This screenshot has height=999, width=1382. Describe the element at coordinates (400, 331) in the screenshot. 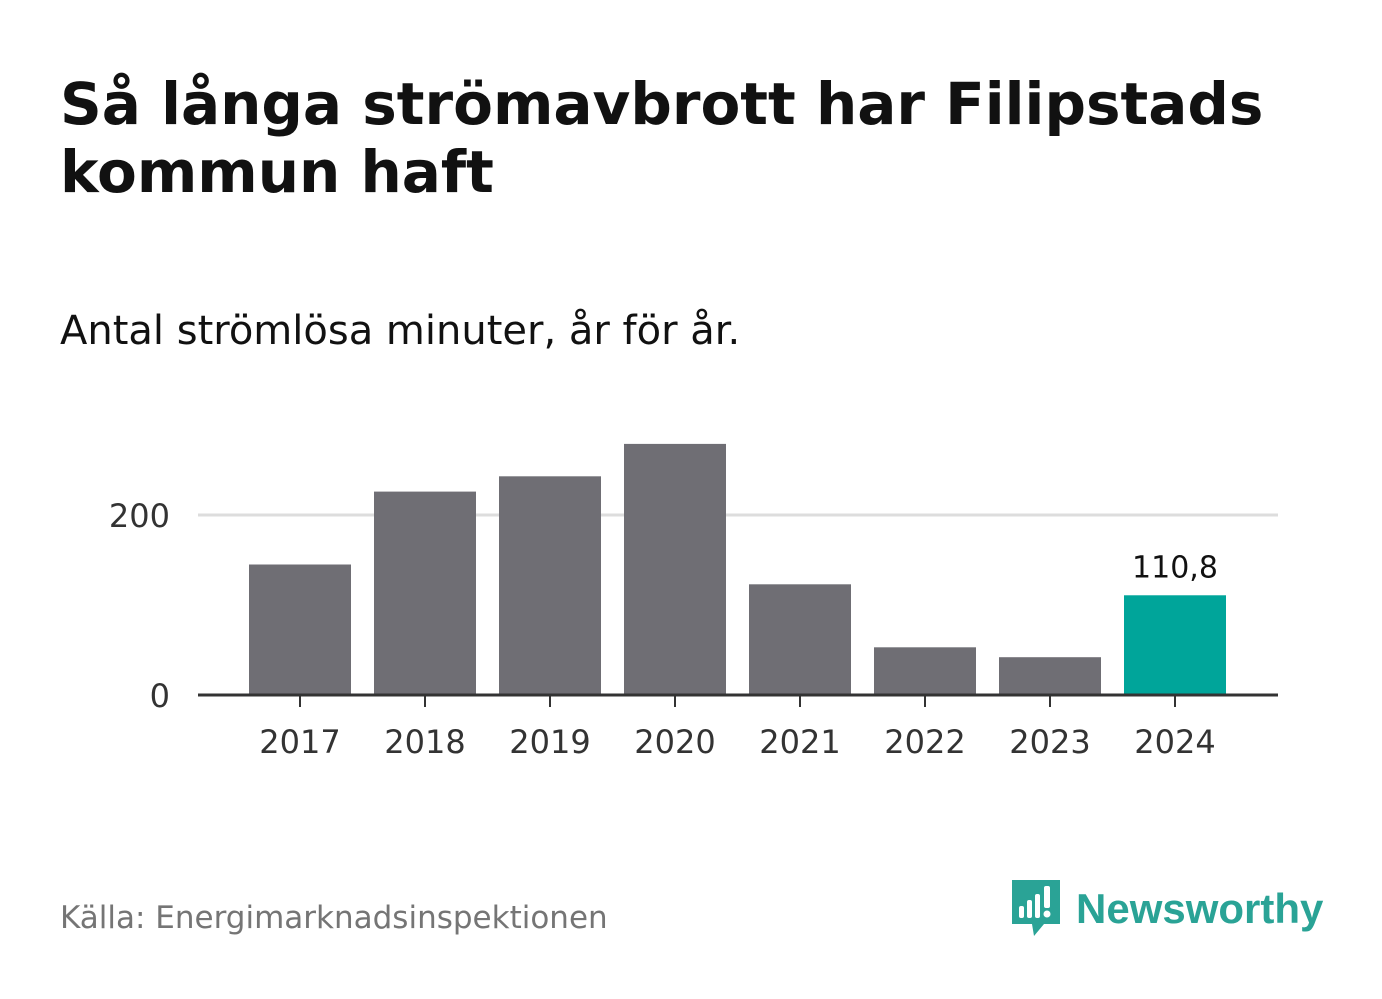

I see `chart-subtitle: Antal strömlösa minuter, år för år.` at that location.